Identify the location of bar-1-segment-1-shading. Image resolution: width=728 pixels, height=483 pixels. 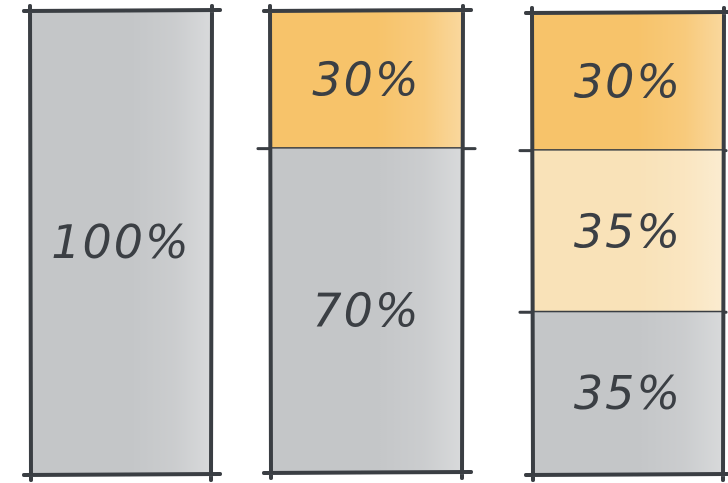
(171, 242).